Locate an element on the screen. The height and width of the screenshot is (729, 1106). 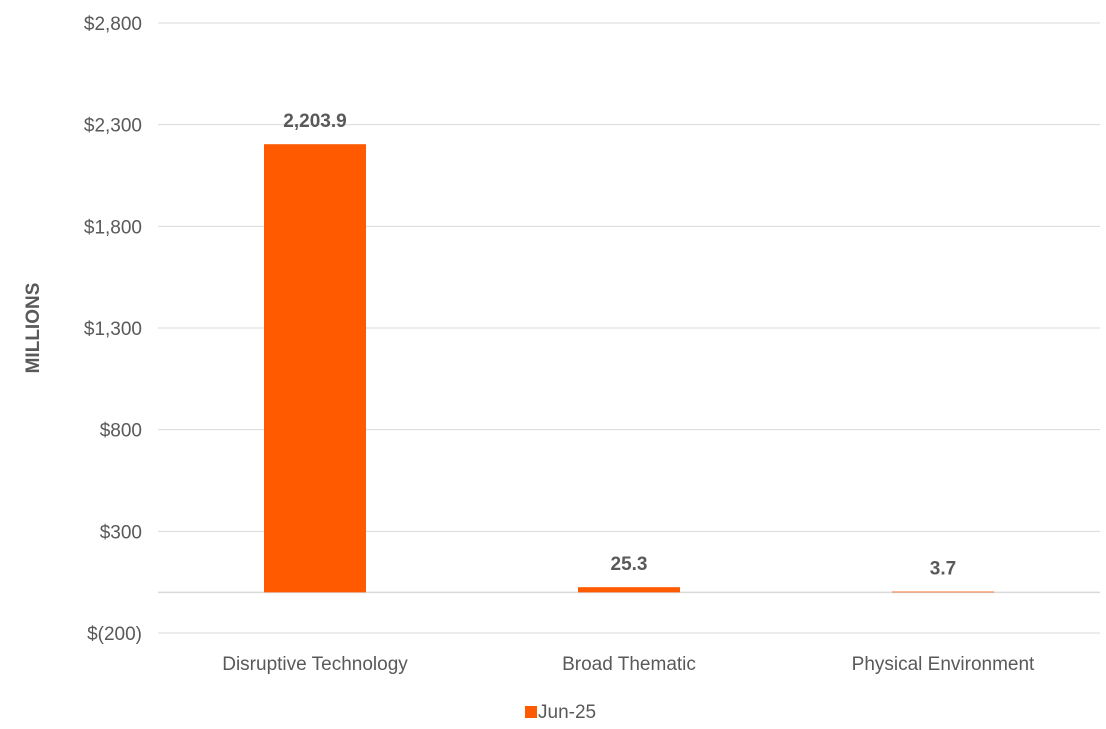
x-category-label: Disruptive Technology is located at coordinates (315, 664).